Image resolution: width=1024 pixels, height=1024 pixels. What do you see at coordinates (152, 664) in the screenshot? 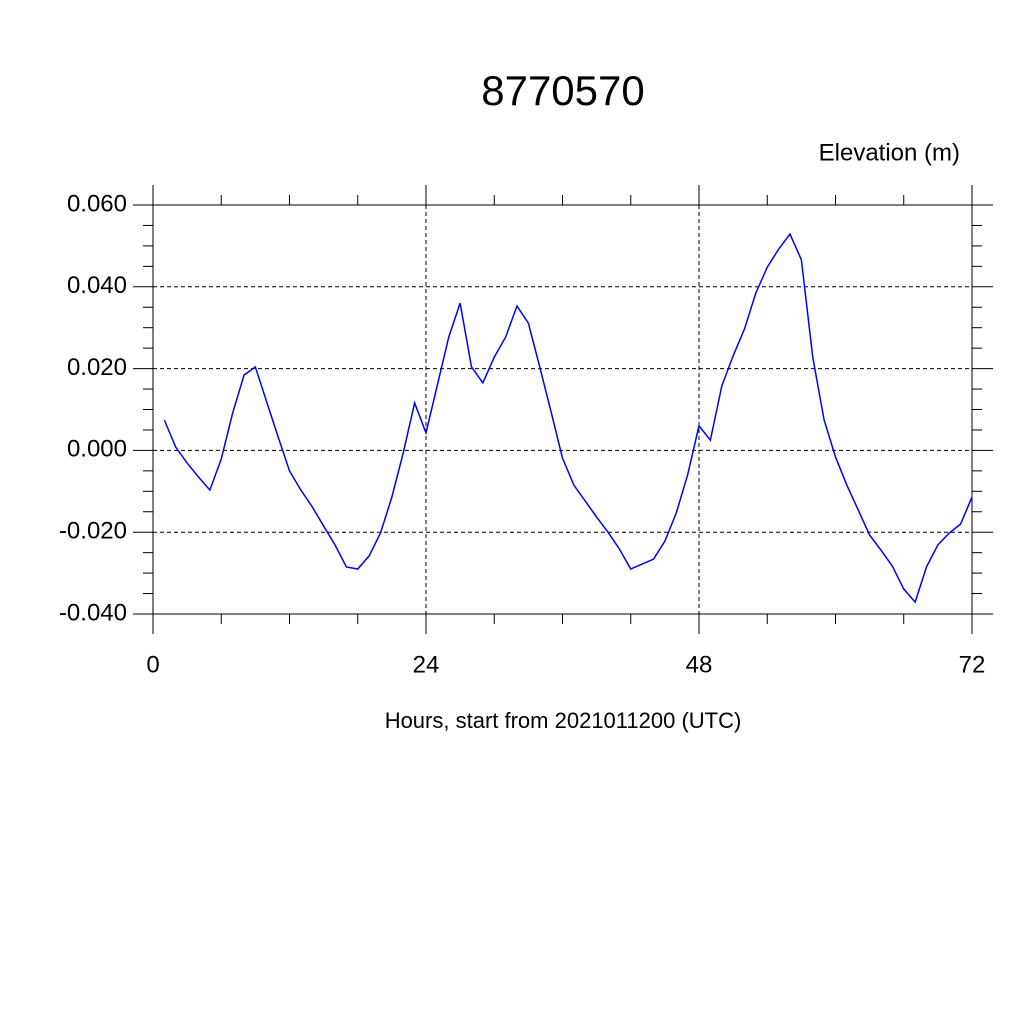
I see `x-tick-label: 0` at bounding box center [152, 664].